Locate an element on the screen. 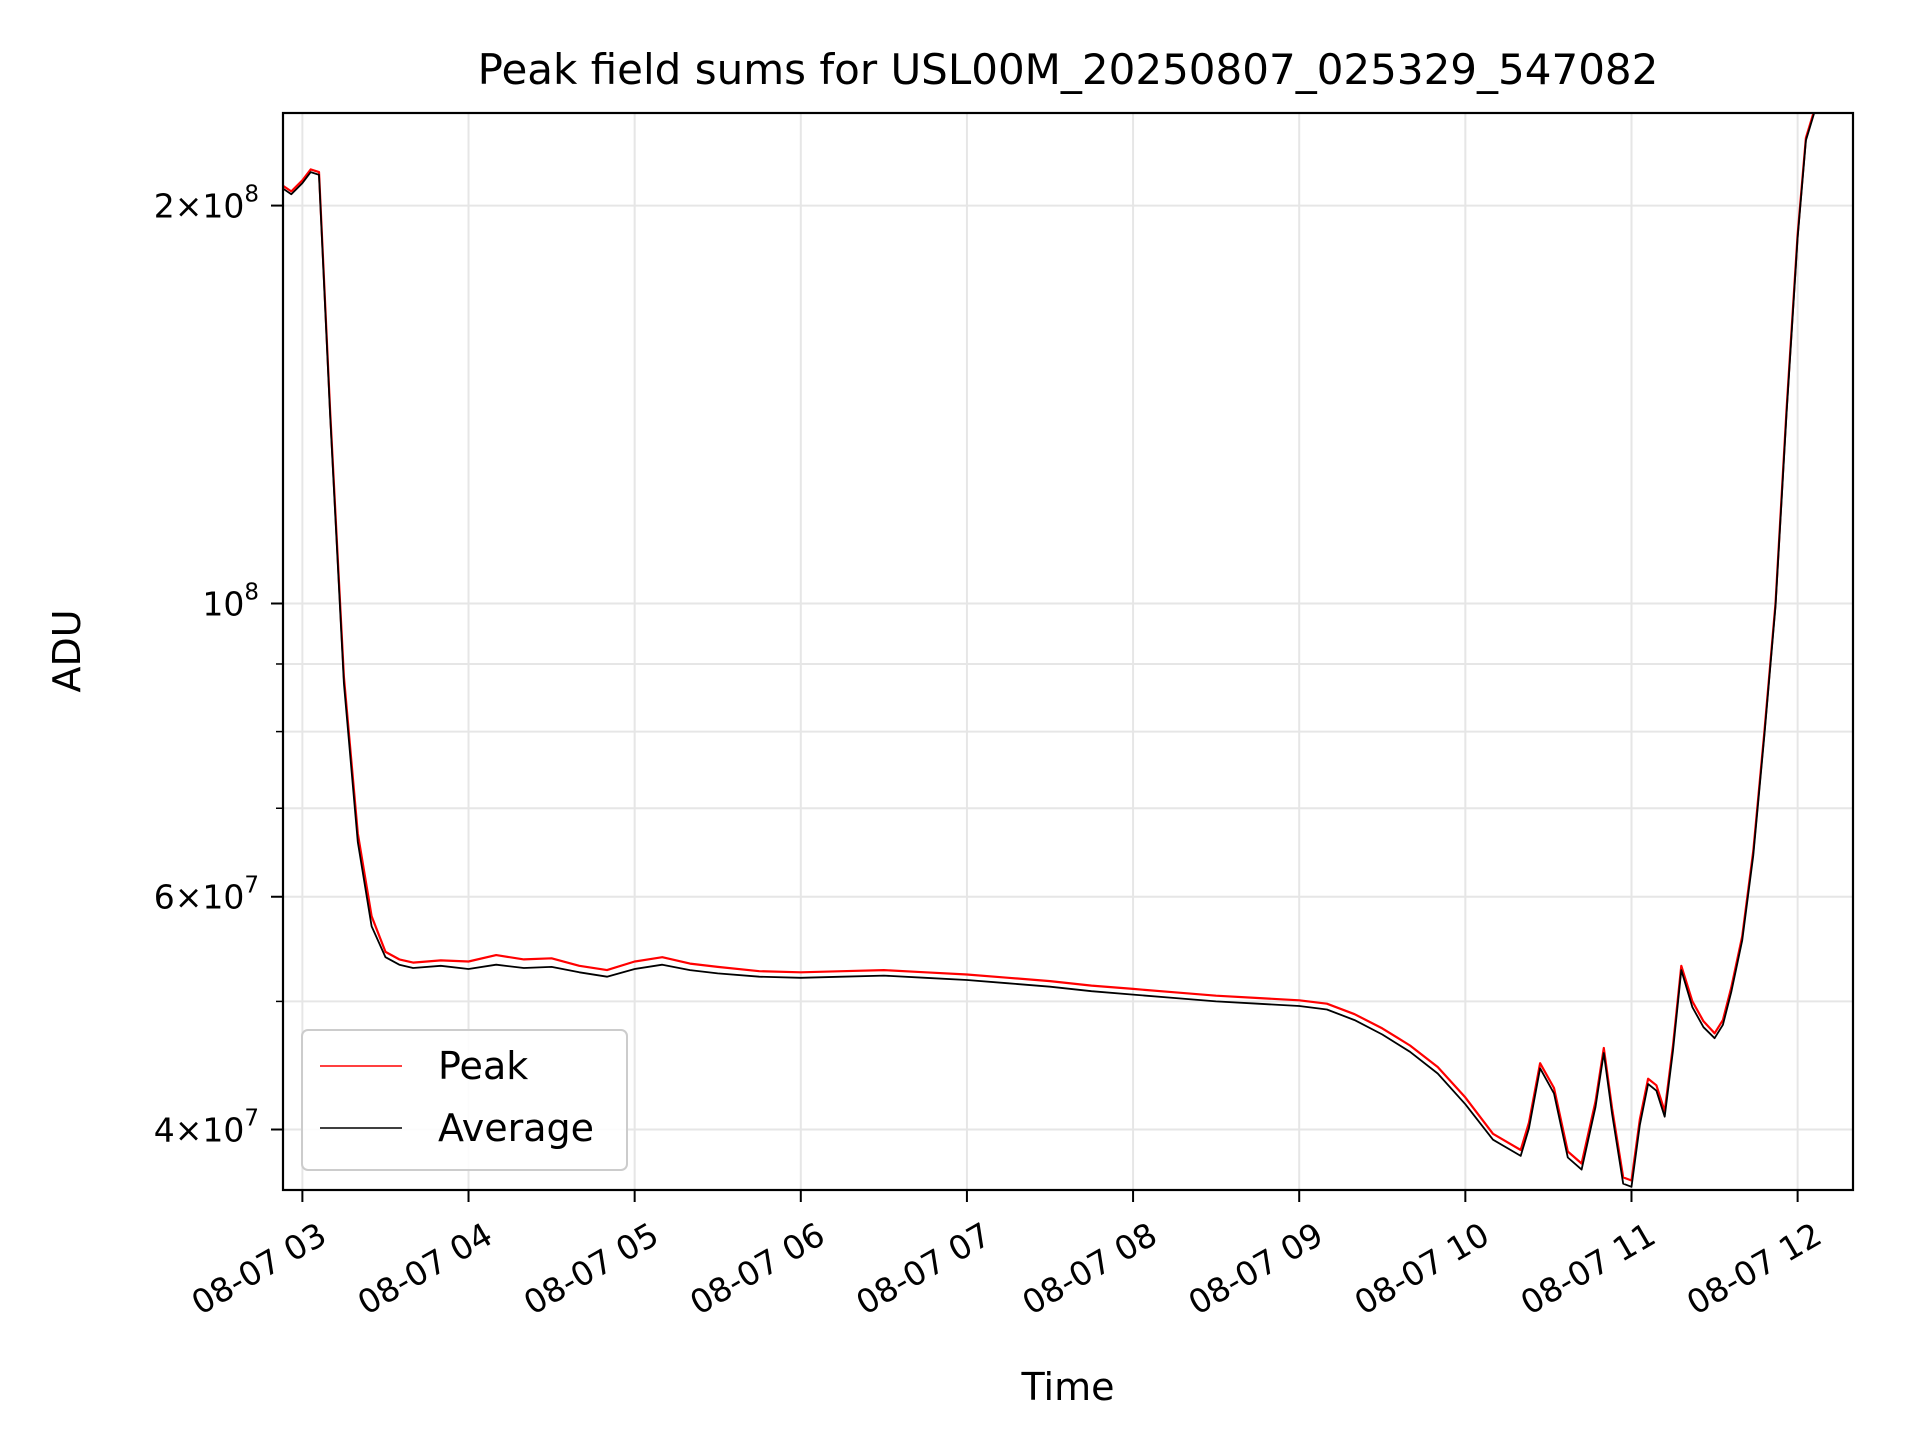 The height and width of the screenshot is (1440, 1920). y-axis-label: ADU is located at coordinates (67, 650).